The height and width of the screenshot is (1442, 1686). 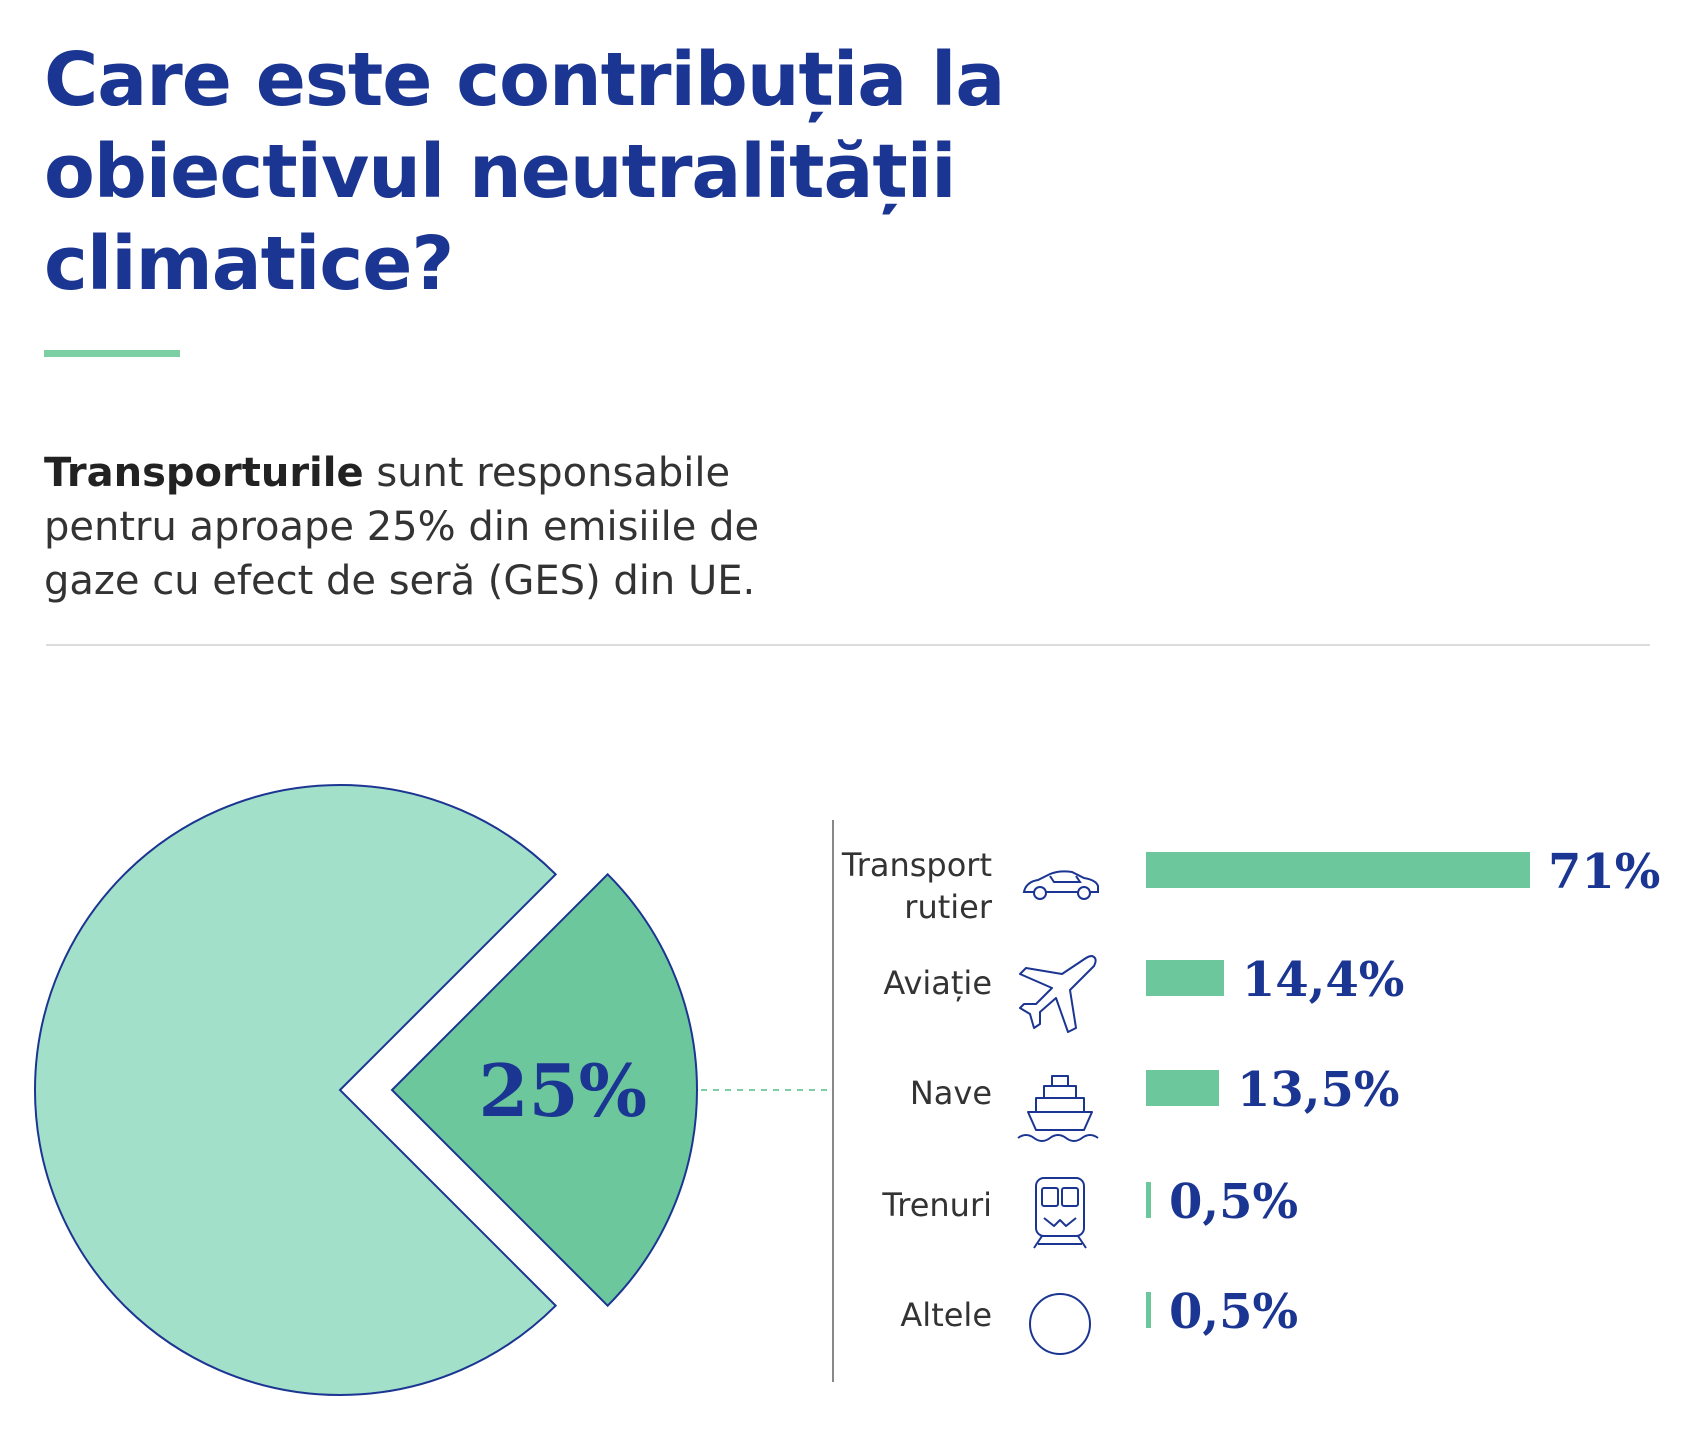 I want to click on bar-category-label: Nave, so click(x=913, y=1093).